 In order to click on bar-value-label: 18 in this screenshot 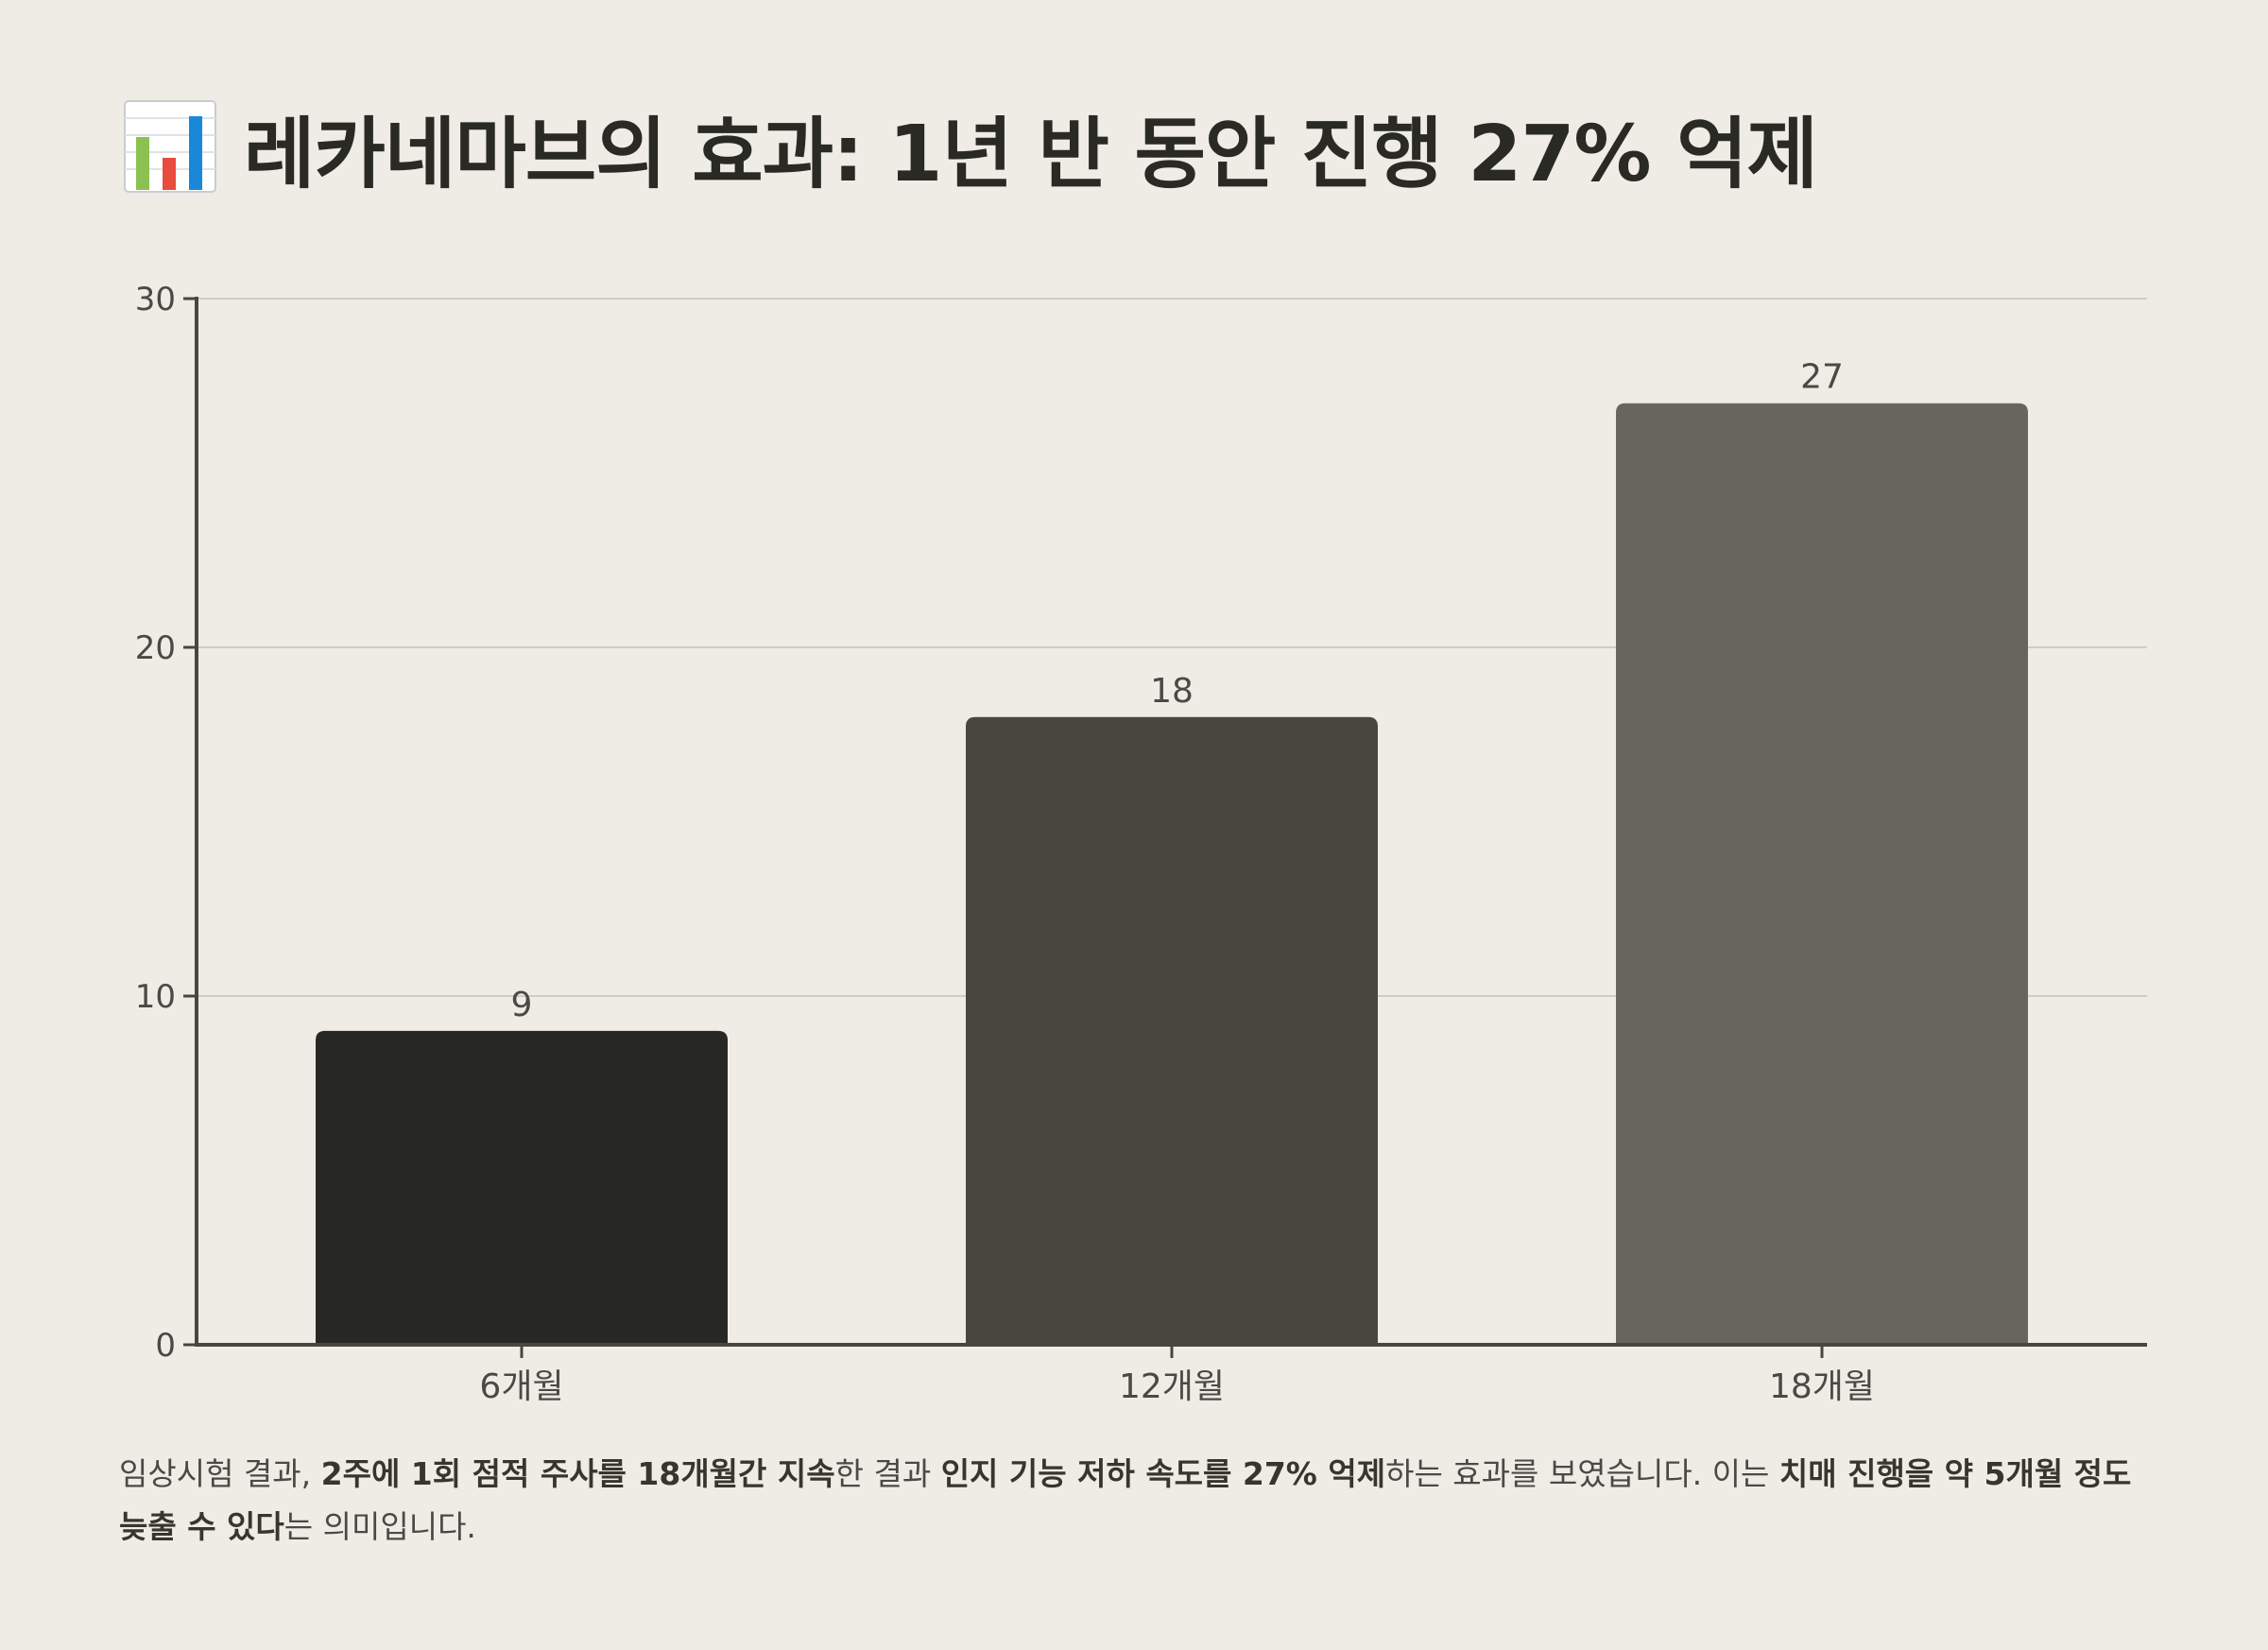, I will do `click(1172, 691)`.